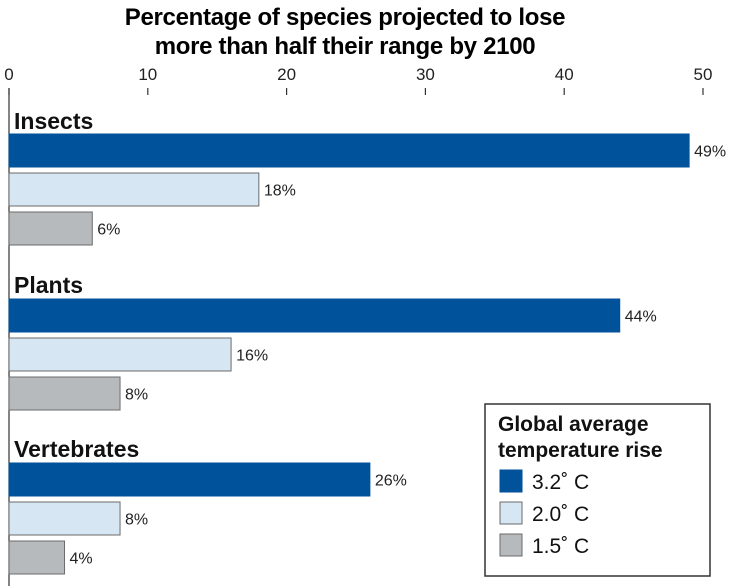 The image size is (730, 586). What do you see at coordinates (147, 74) in the screenshot?
I see `x-tick-label: 10` at bounding box center [147, 74].